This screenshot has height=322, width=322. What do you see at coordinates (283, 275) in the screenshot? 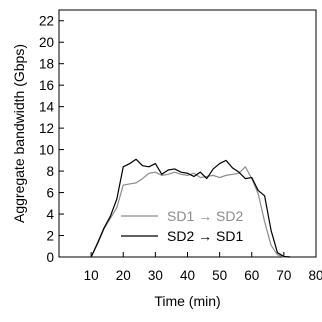
I see `x-tick-label: 70` at bounding box center [283, 275].